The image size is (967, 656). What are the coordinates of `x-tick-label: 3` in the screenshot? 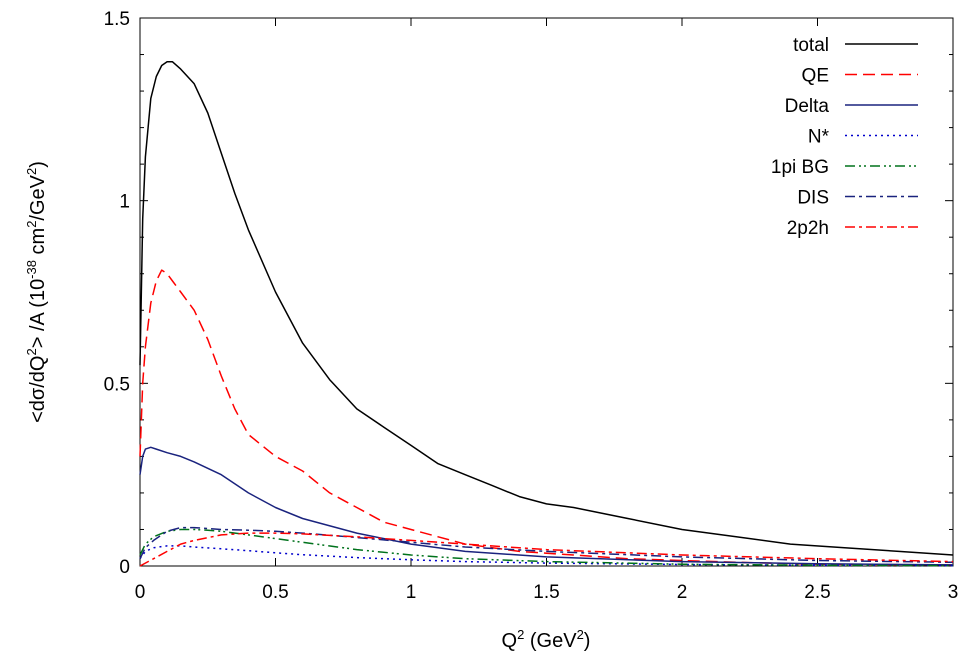 It's located at (953, 592).